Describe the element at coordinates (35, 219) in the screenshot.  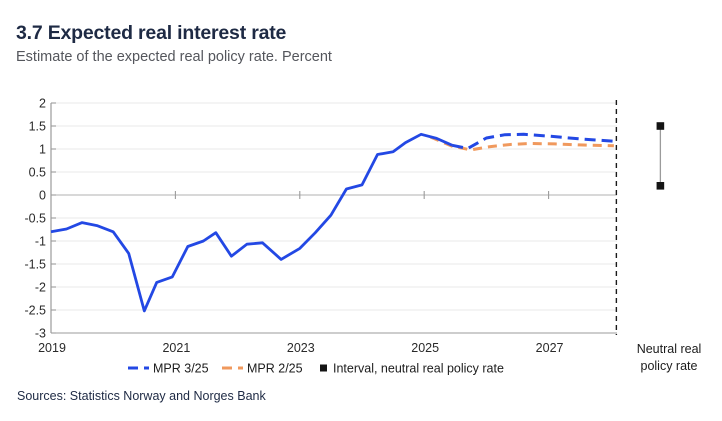
I see `y-axis-label: -0.5` at that location.